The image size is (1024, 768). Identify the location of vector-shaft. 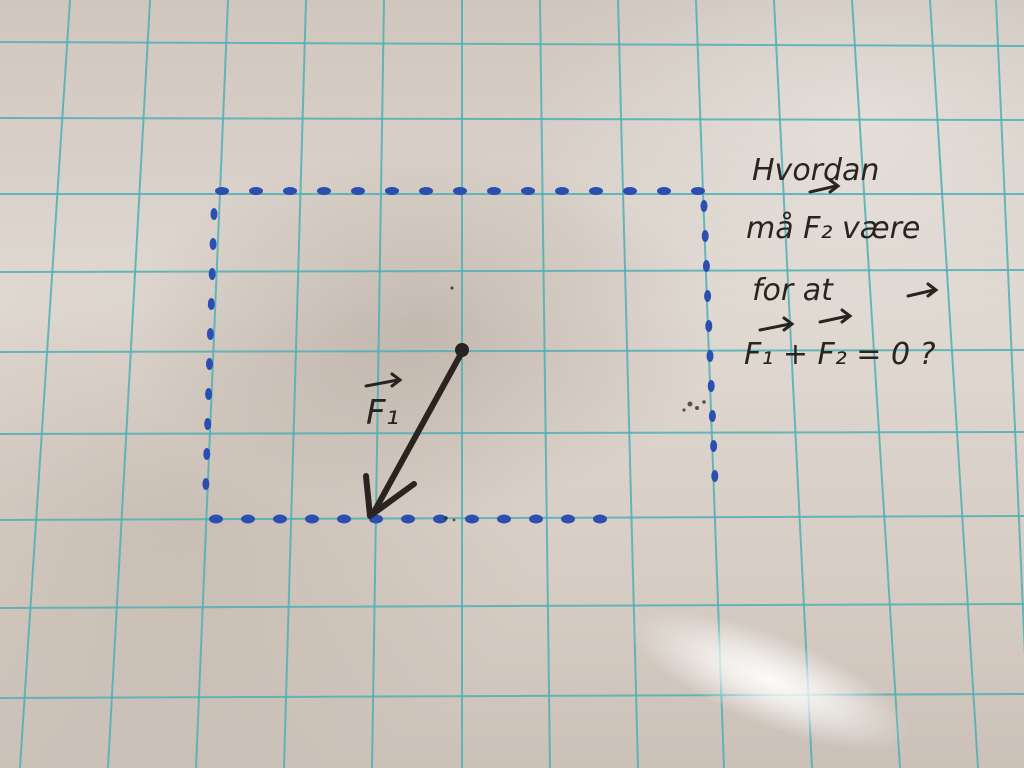
(418, 432).